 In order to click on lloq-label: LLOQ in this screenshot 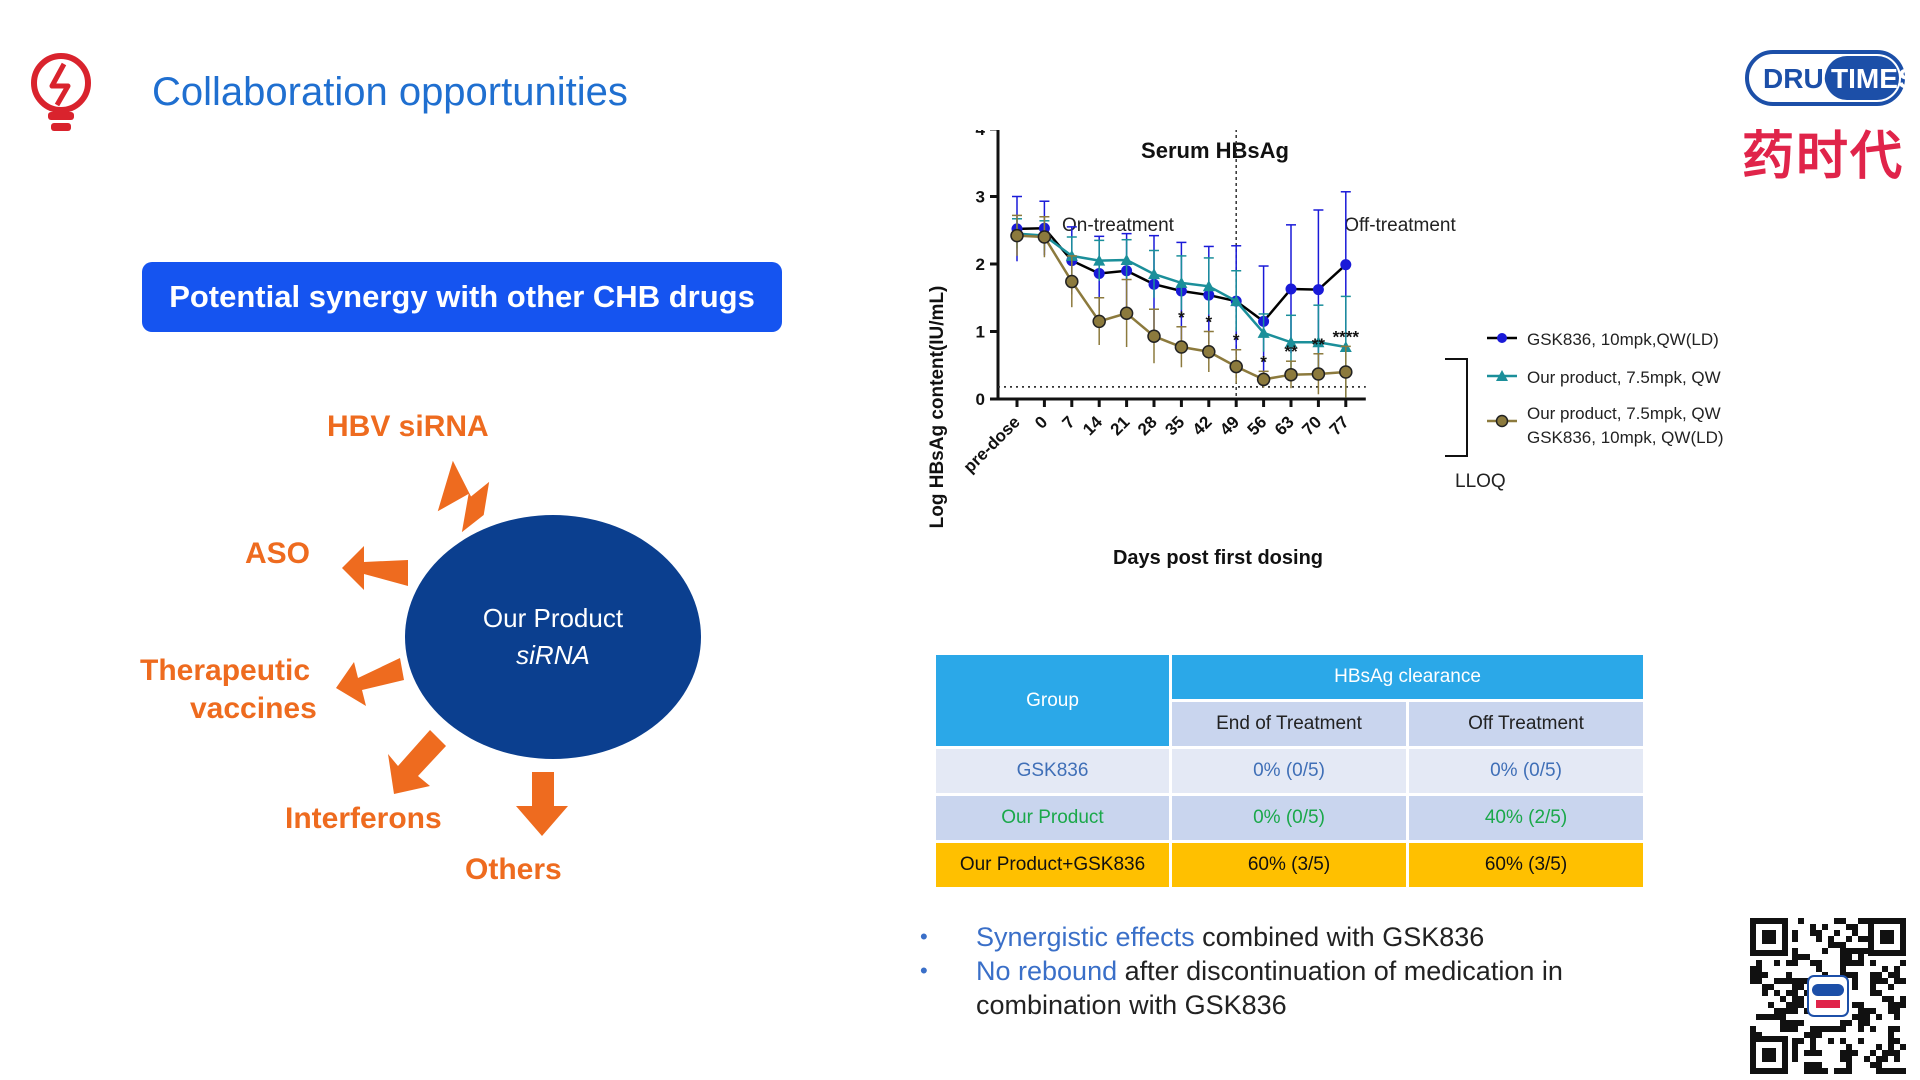, I will do `click(1480, 481)`.